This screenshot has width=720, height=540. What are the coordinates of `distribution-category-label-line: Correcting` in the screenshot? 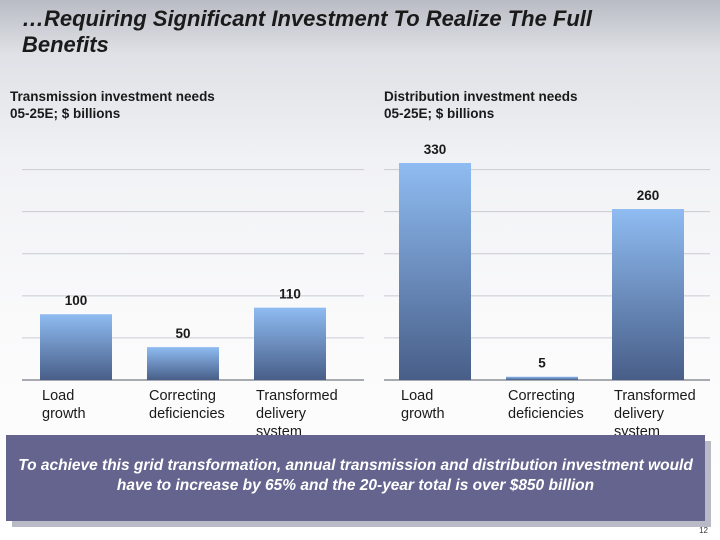 It's located at (541, 396).